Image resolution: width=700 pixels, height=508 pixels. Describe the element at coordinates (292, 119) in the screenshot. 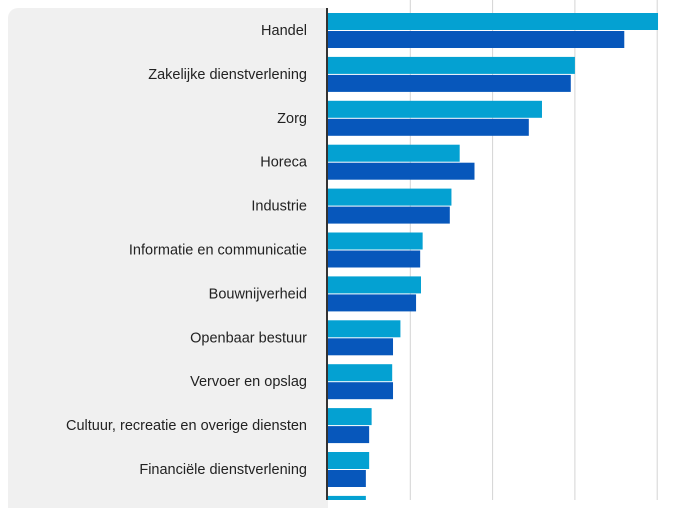

I see `category-label: Zorg` at that location.